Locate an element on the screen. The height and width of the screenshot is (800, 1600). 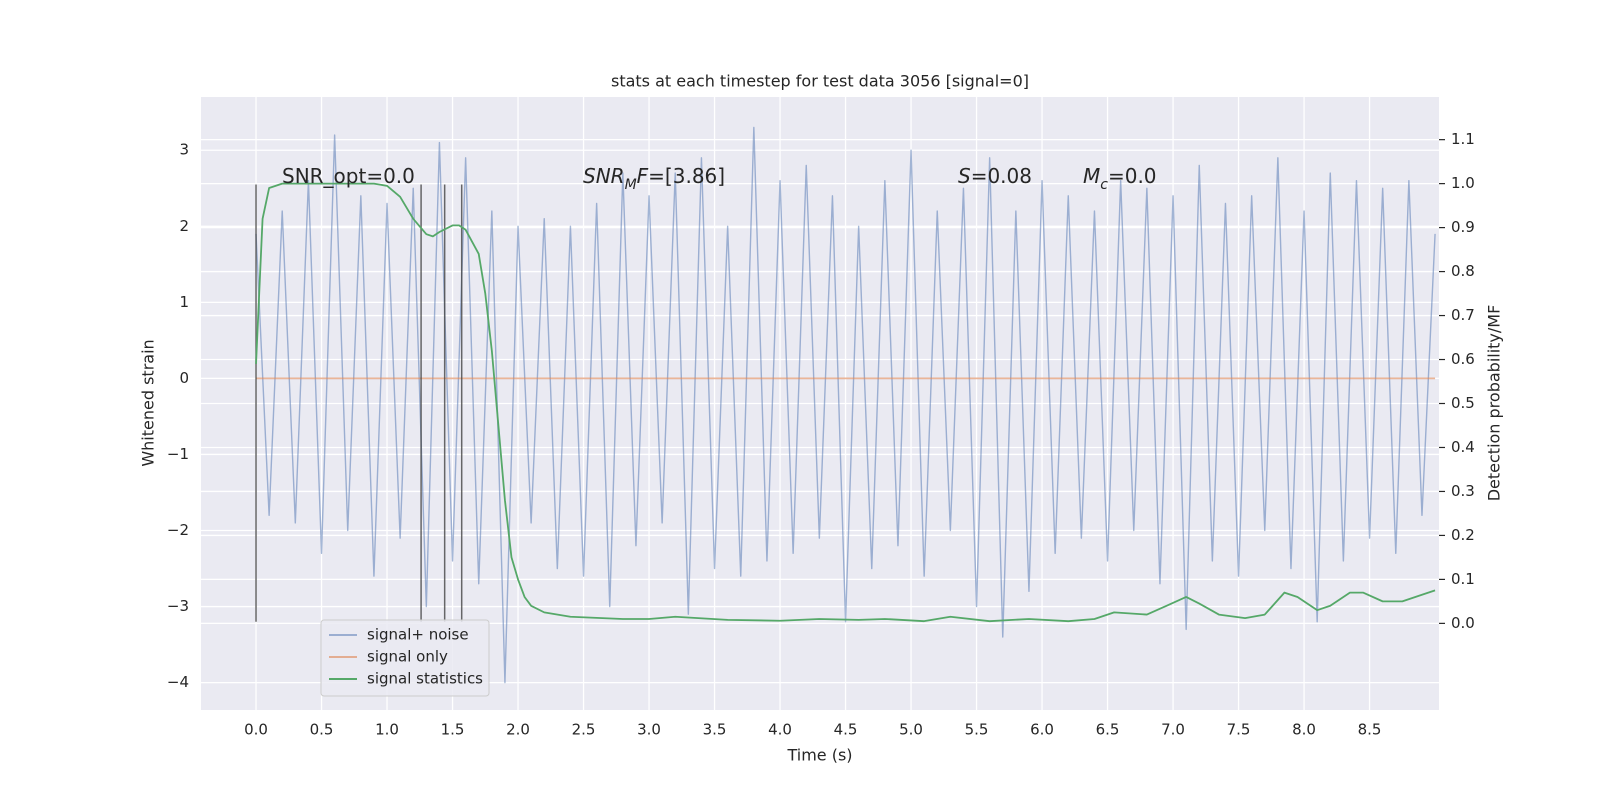
x-axis-label: Time (s) is located at coordinates (819, 755).